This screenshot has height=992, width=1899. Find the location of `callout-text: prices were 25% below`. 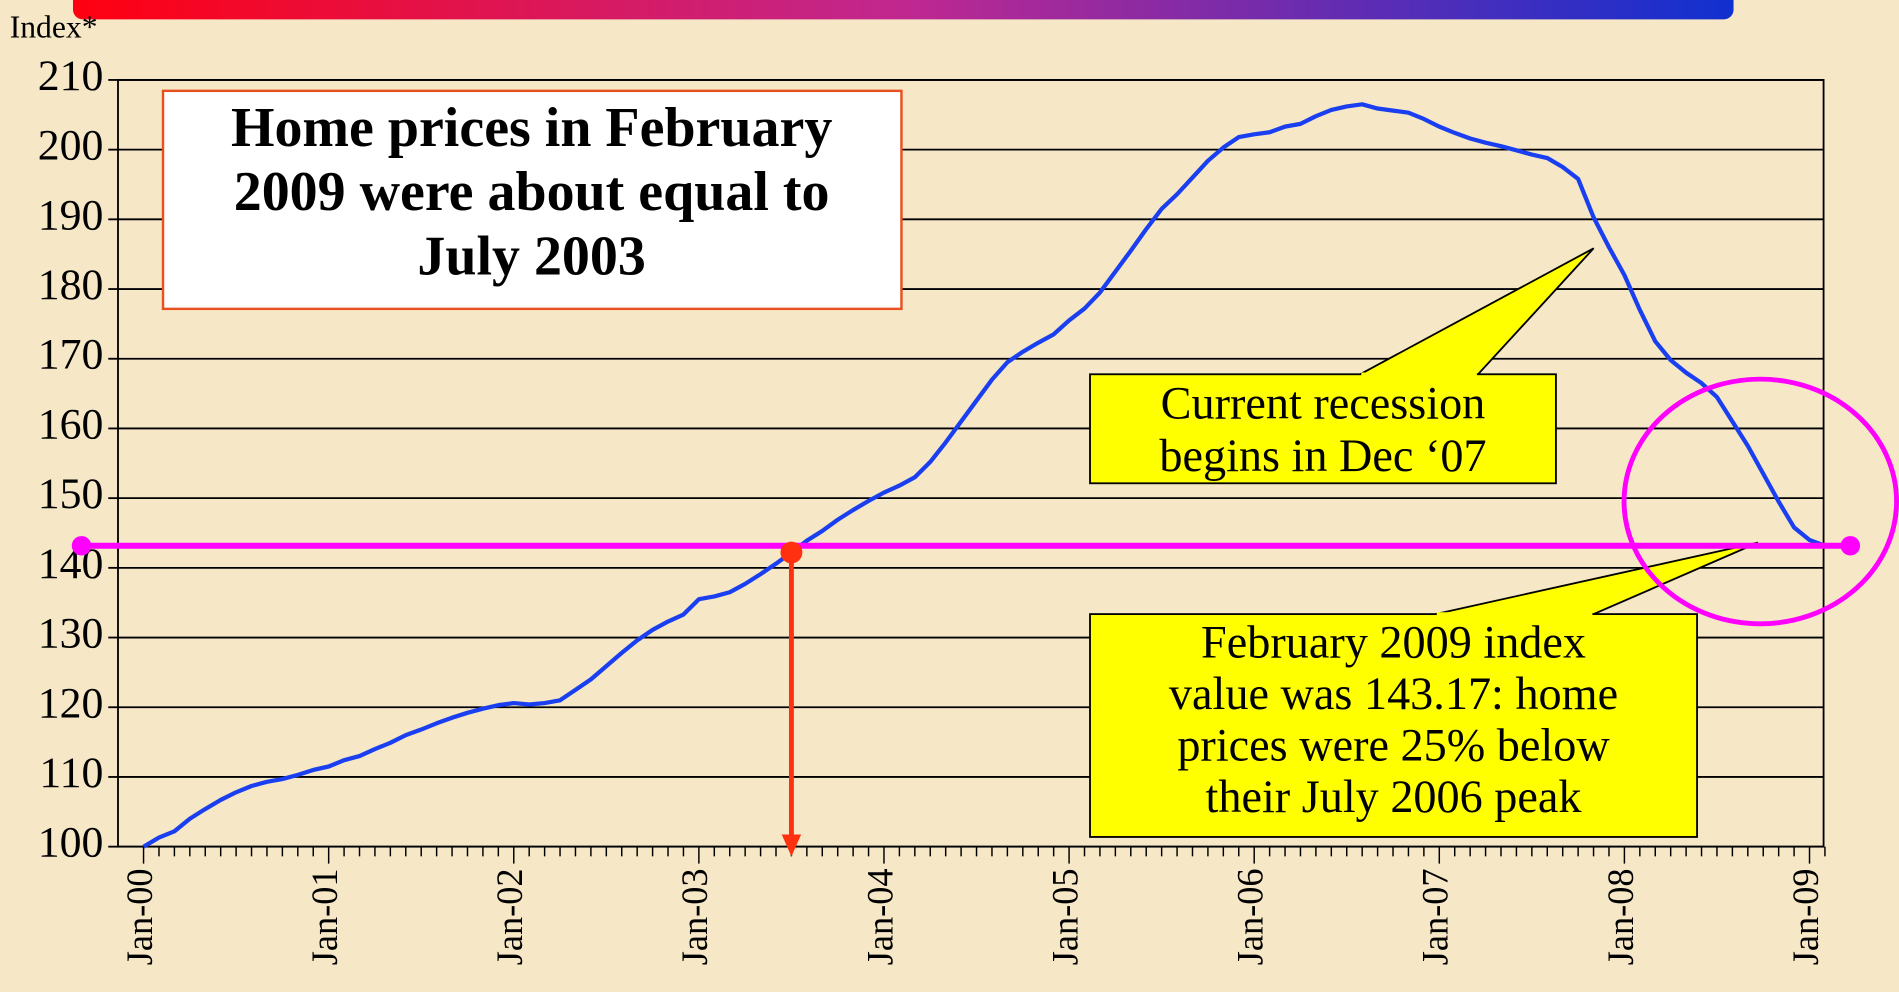

callout-text: prices were 25% below is located at coordinates (1393, 744).